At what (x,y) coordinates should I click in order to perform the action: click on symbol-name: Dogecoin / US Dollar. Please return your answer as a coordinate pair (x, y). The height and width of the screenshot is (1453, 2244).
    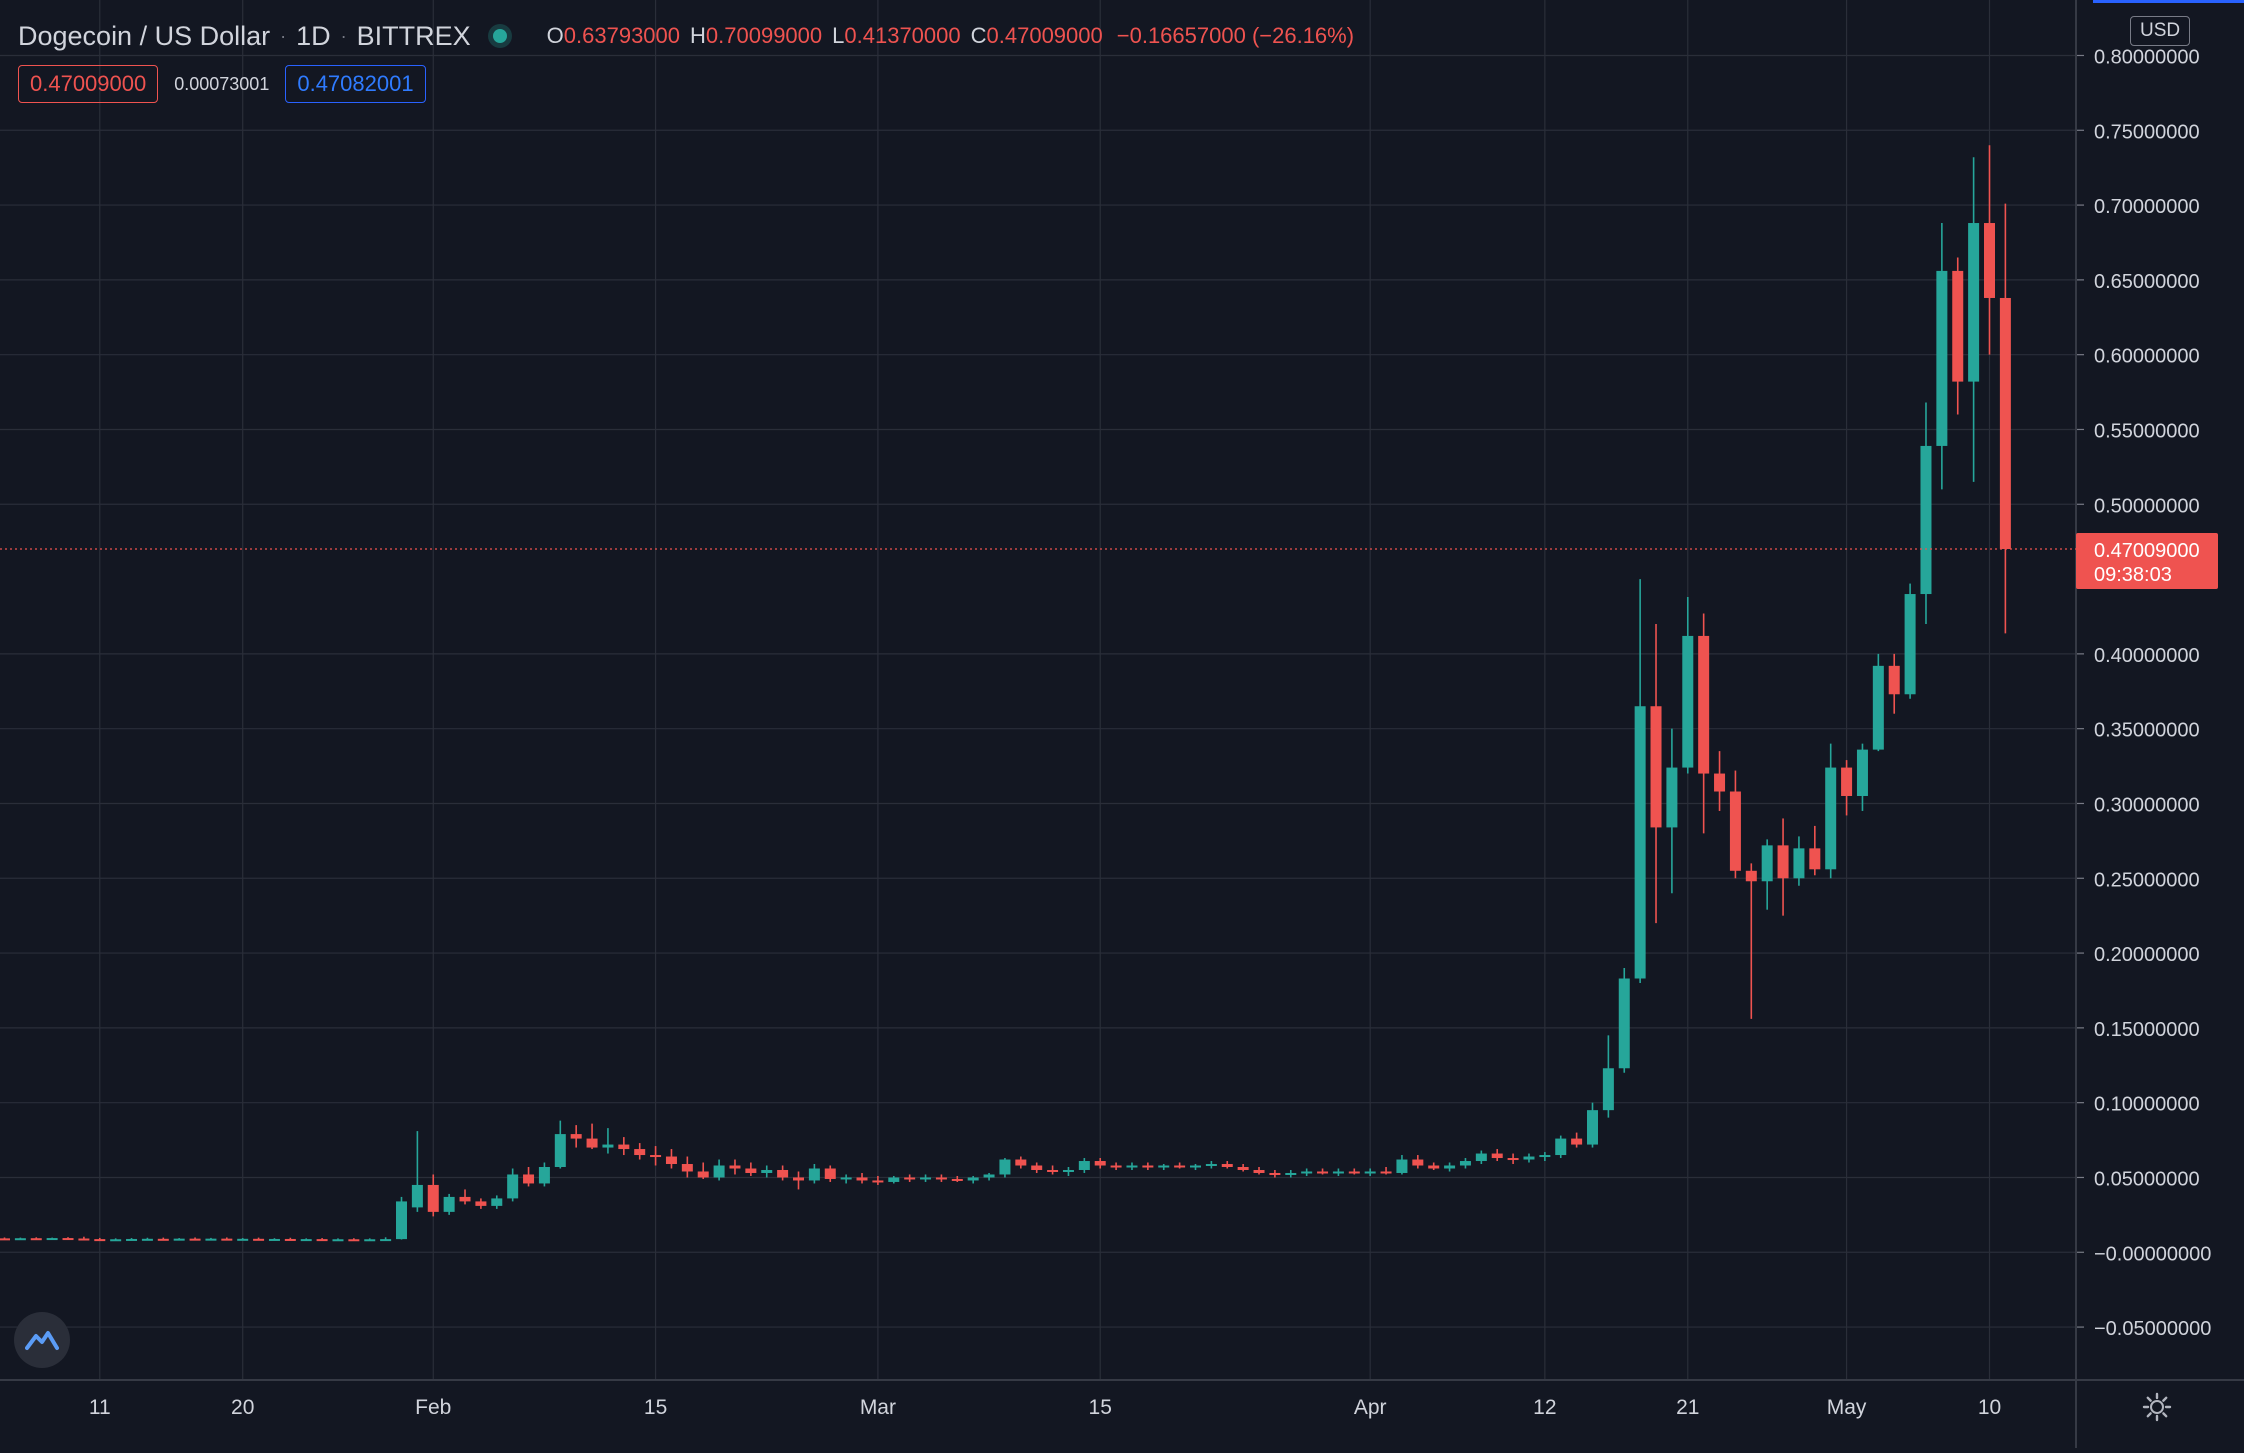
    Looking at the image, I should click on (144, 35).